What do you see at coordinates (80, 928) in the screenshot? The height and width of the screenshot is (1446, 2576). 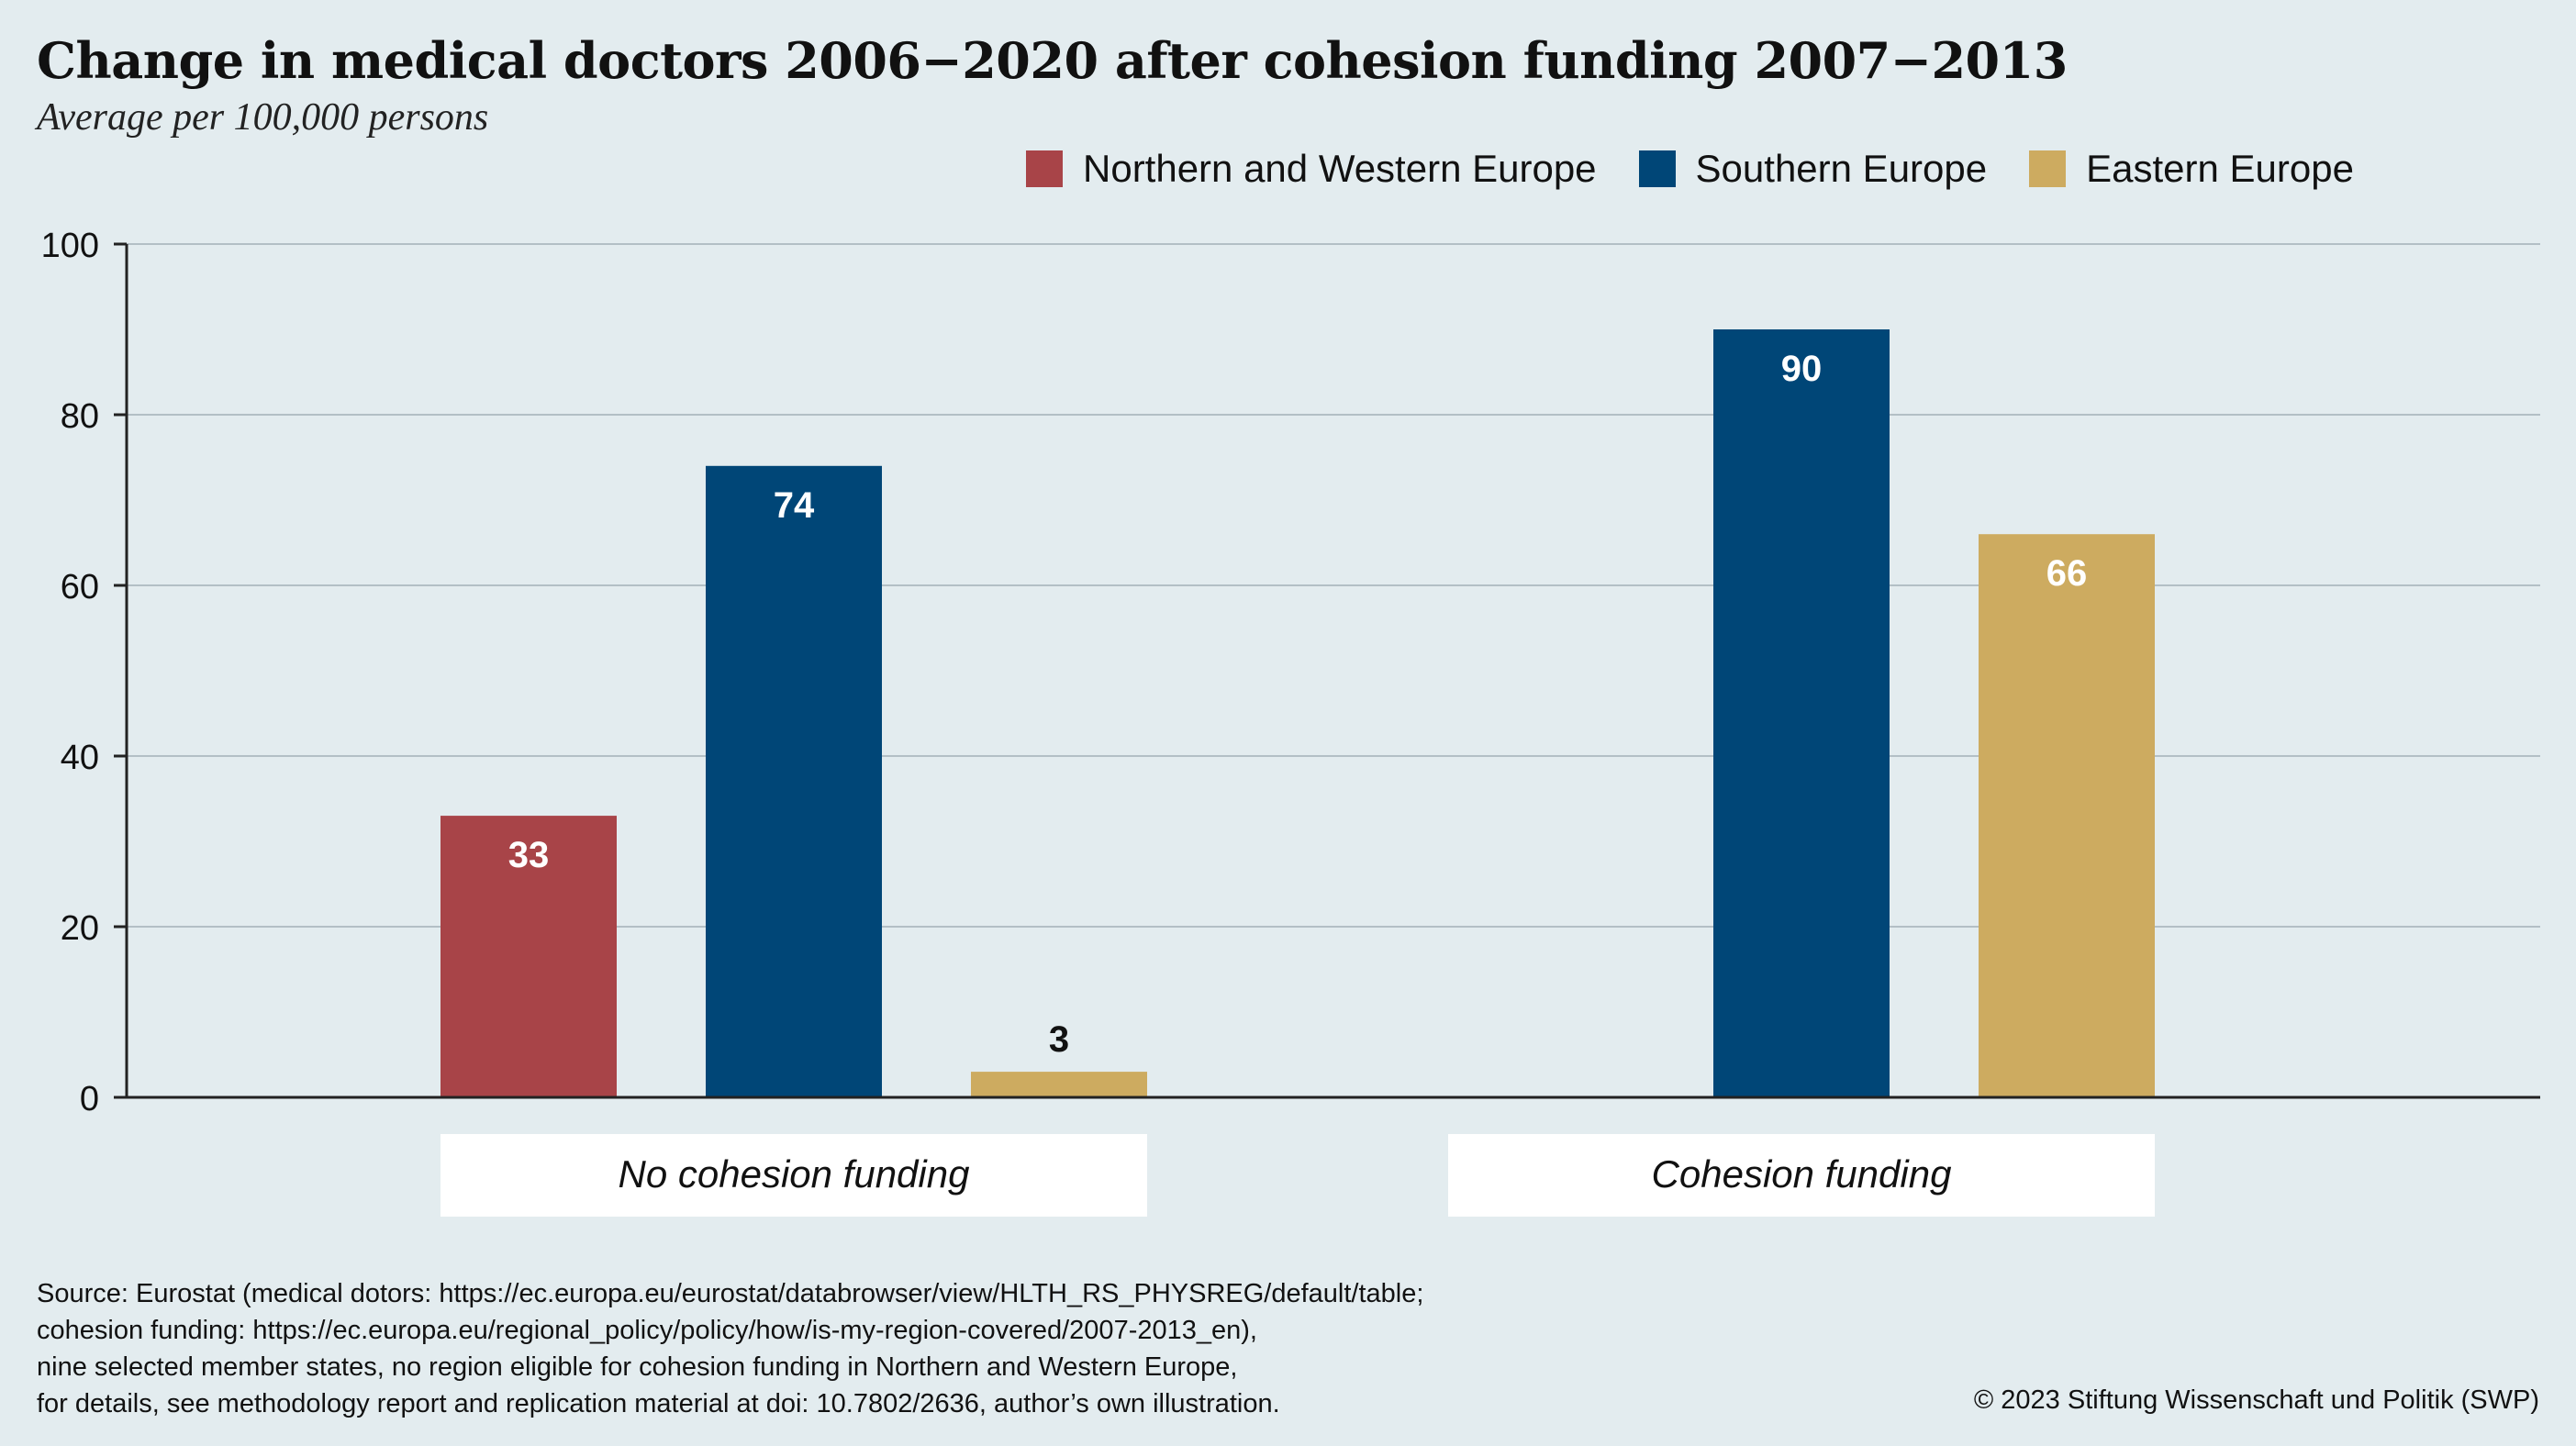 I see `y-tick-label: 20` at bounding box center [80, 928].